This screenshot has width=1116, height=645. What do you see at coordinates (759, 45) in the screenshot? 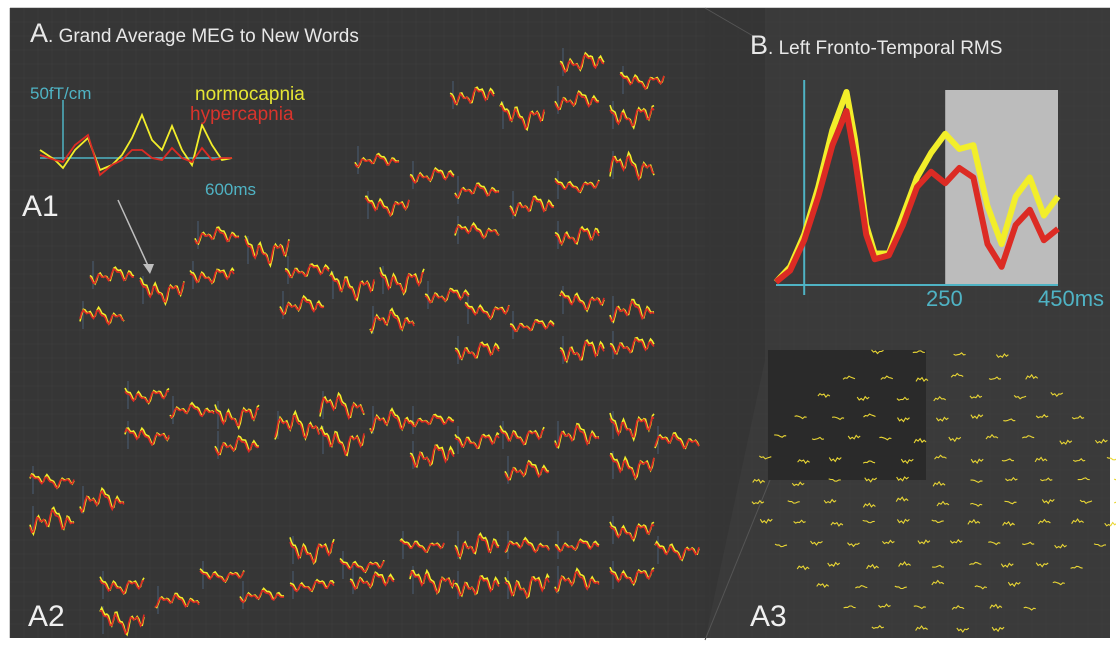
I see `panel-b-letter: B` at bounding box center [759, 45].